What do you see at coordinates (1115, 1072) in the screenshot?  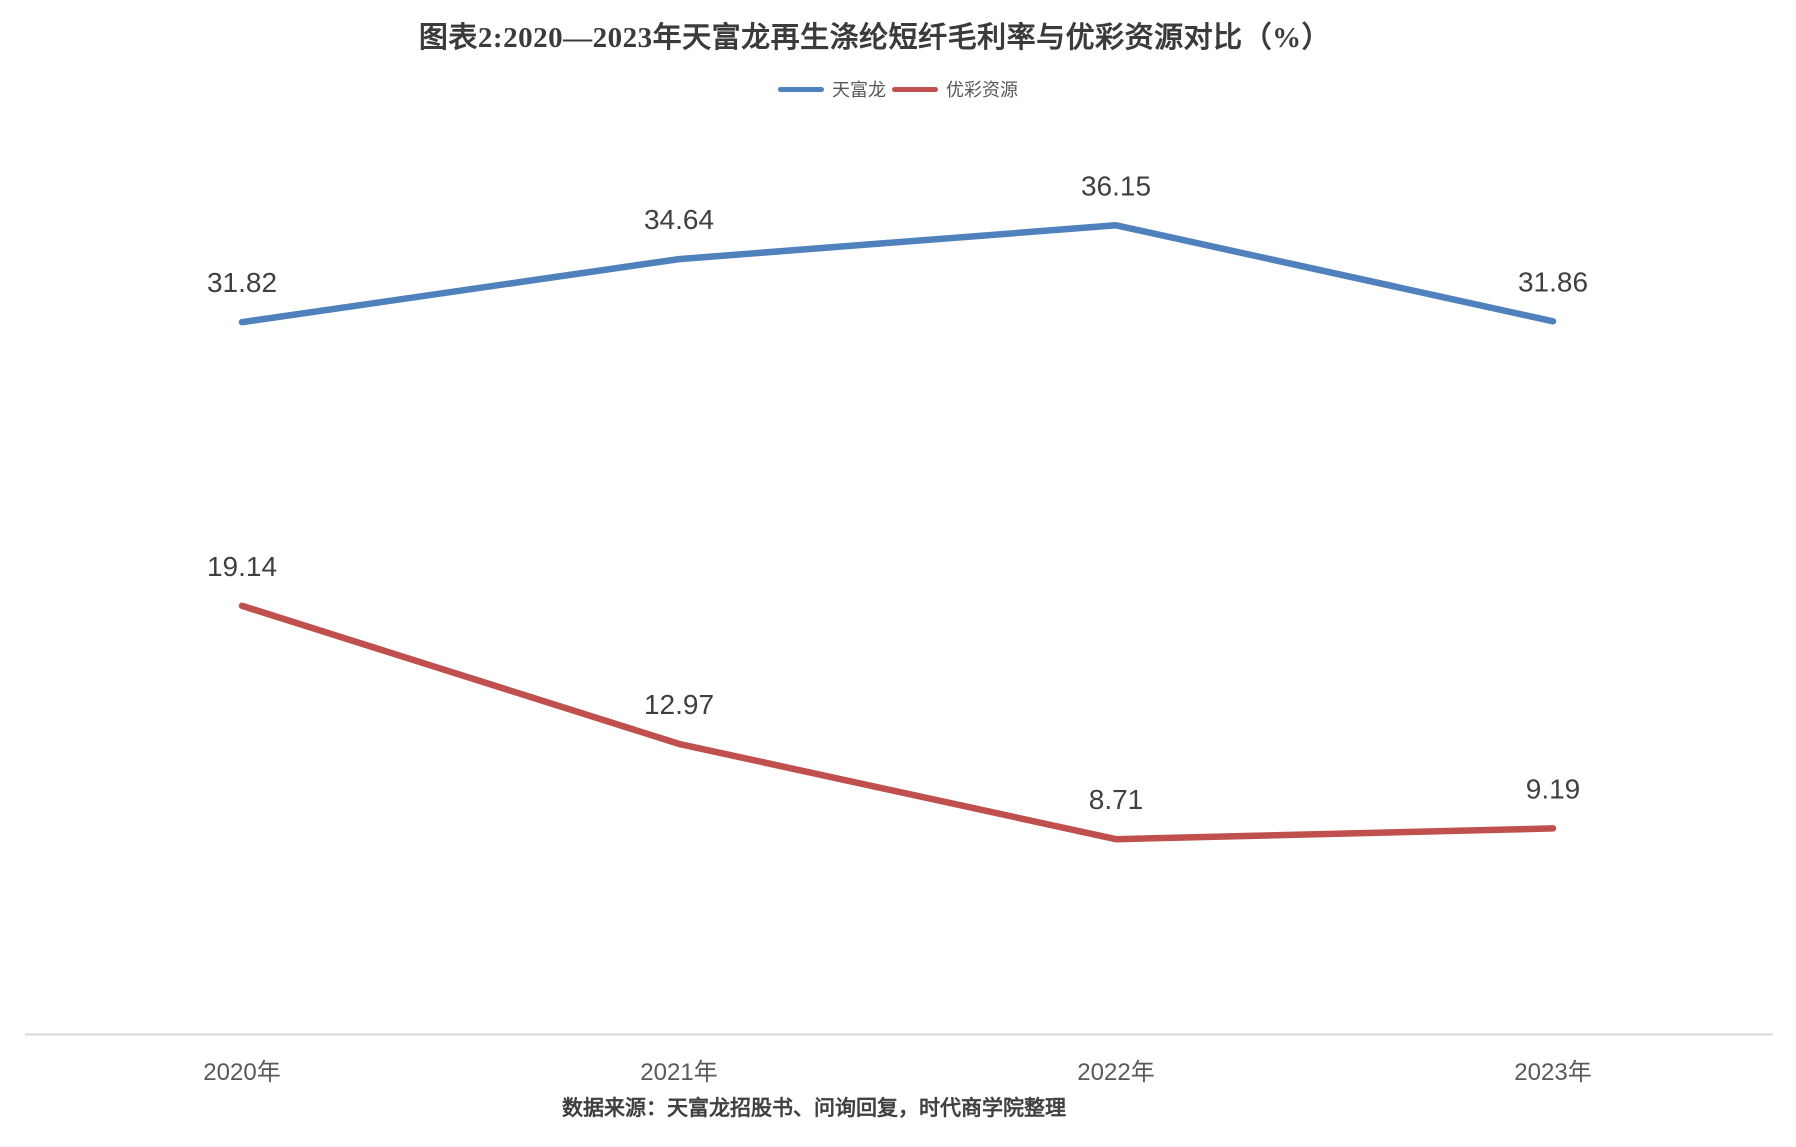 I see `x-axis-label: 2022年` at bounding box center [1115, 1072].